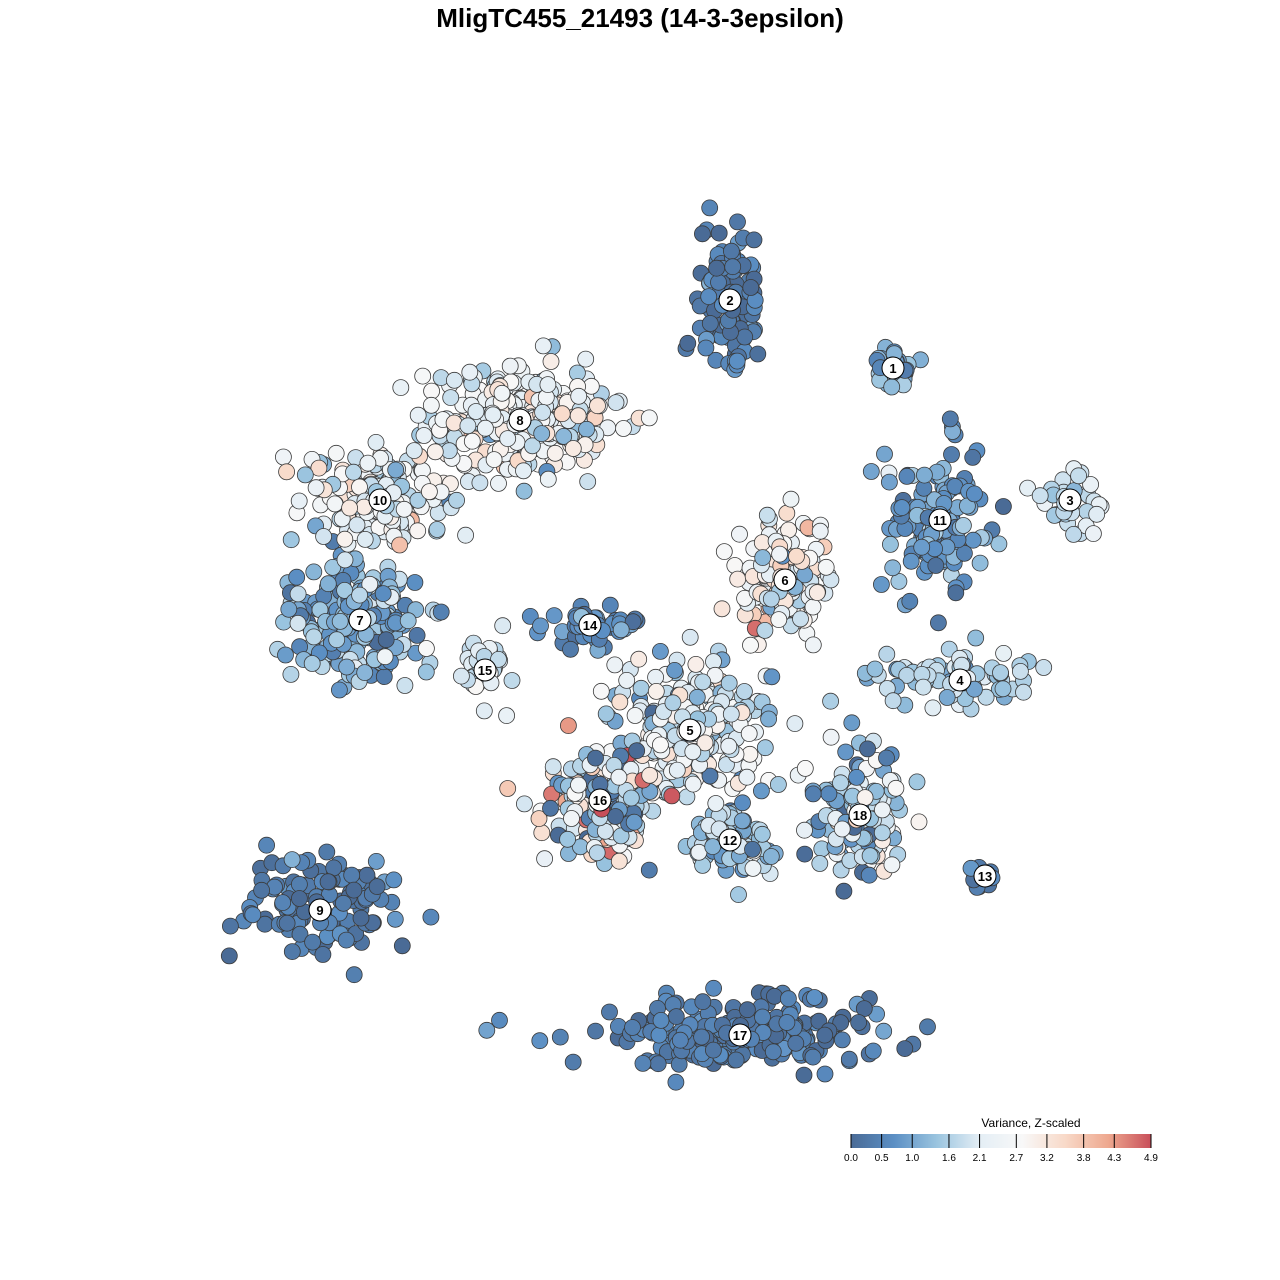 The image size is (1280, 1280). I want to click on cluster-label-18: 18, so click(860, 815).